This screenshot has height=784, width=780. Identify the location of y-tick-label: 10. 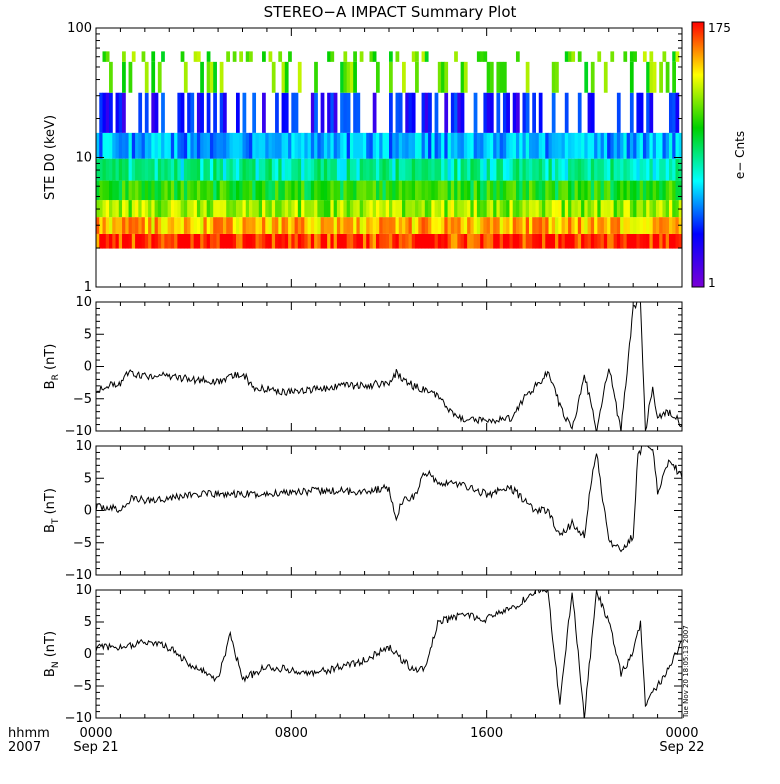
(83, 446).